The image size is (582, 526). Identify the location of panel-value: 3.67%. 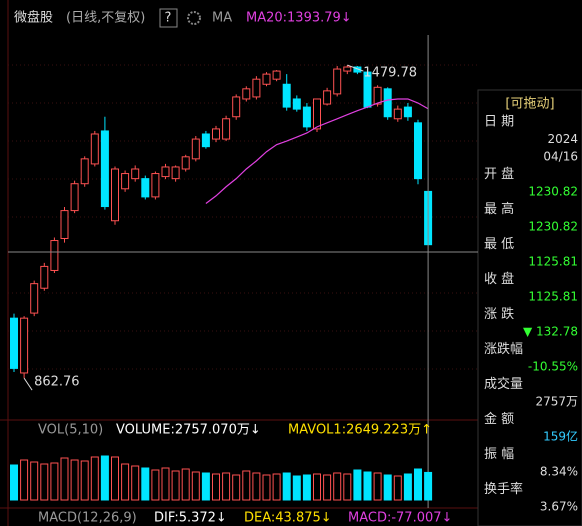
(559, 507).